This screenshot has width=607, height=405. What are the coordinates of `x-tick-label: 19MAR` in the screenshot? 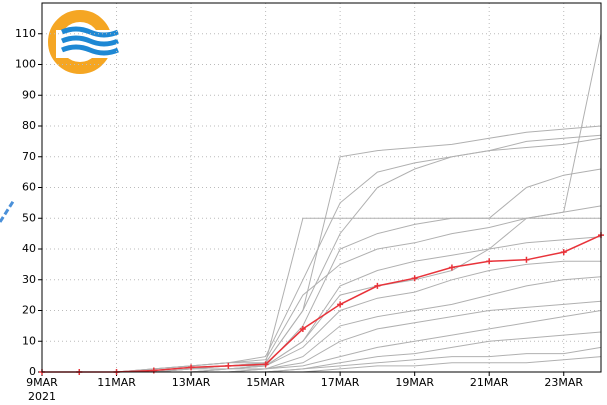 It's located at (414, 382).